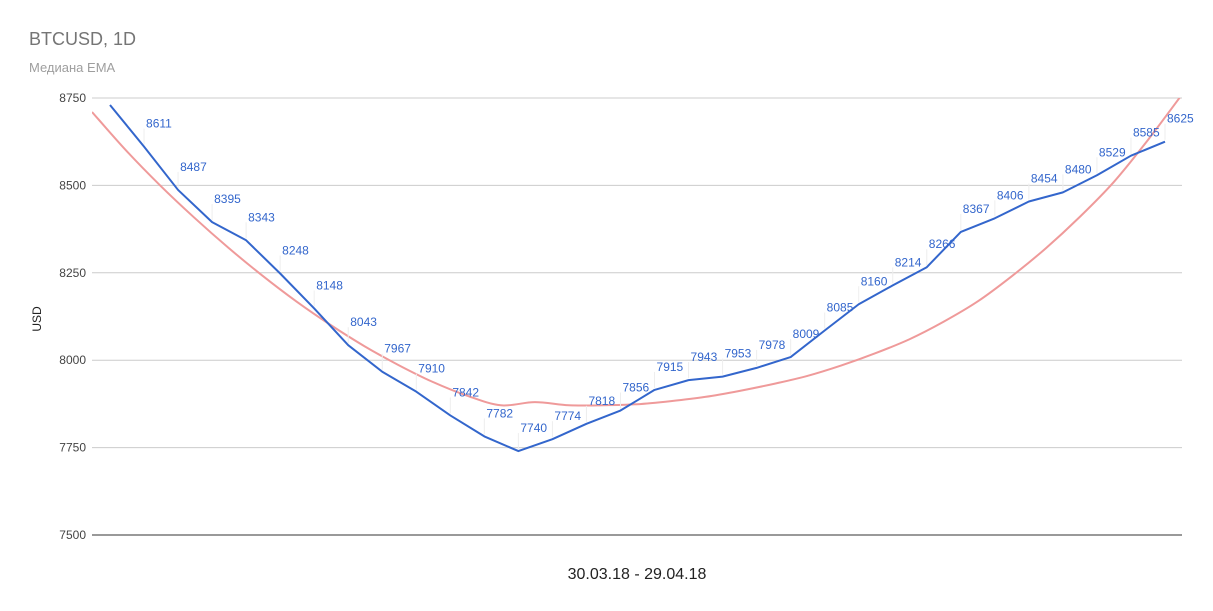 This screenshot has width=1213, height=611. Describe the element at coordinates (1078, 169) in the screenshot. I see `data-label: 8480` at that location.